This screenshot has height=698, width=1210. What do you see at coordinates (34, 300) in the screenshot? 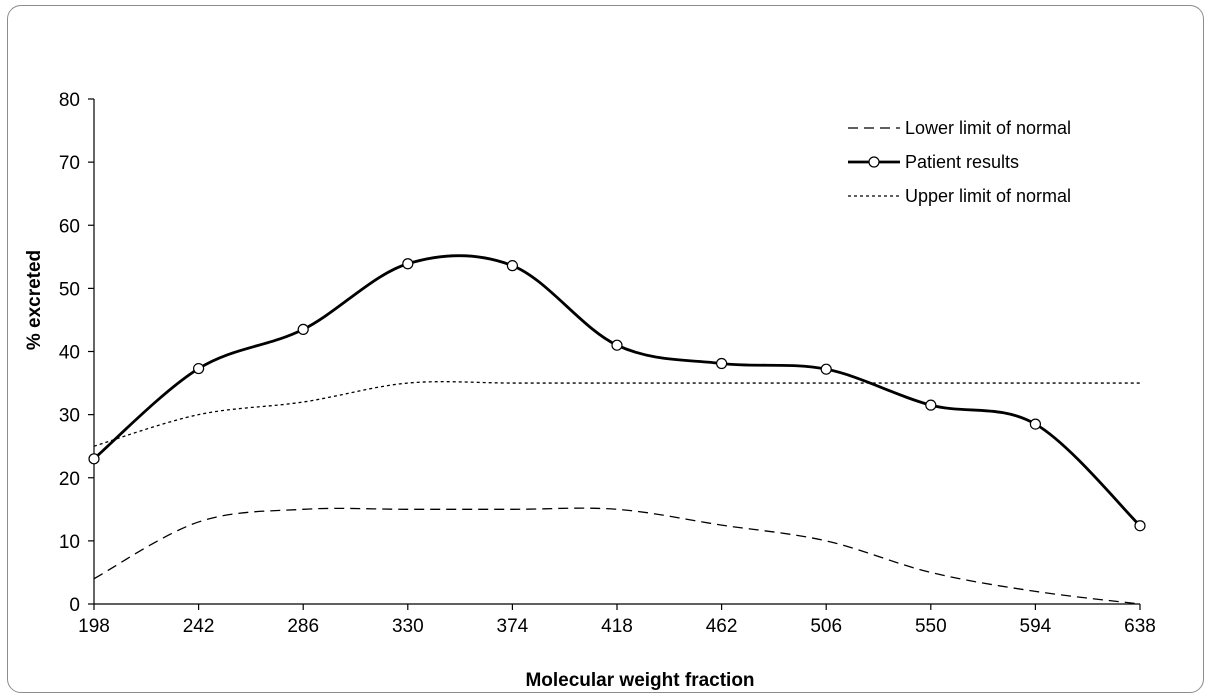
I see `y-axis-title: % excreted` at bounding box center [34, 300].